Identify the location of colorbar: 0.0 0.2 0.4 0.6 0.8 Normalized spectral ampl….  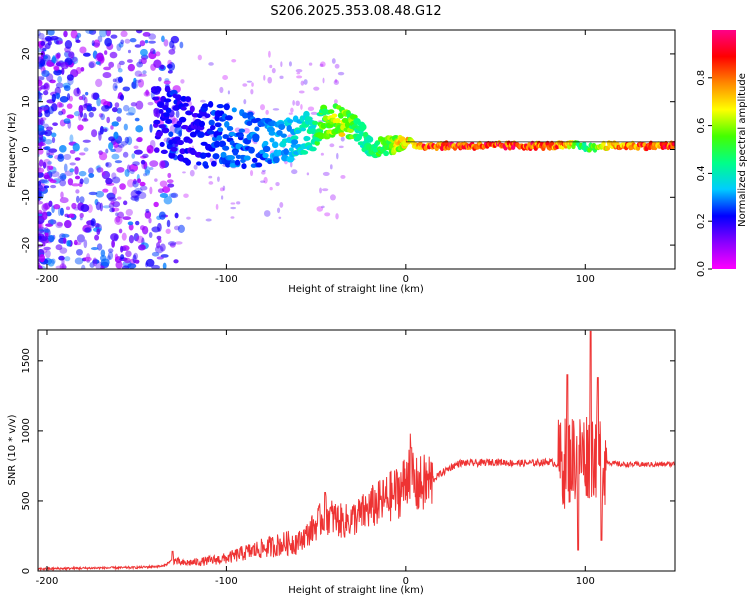
(722, 153).